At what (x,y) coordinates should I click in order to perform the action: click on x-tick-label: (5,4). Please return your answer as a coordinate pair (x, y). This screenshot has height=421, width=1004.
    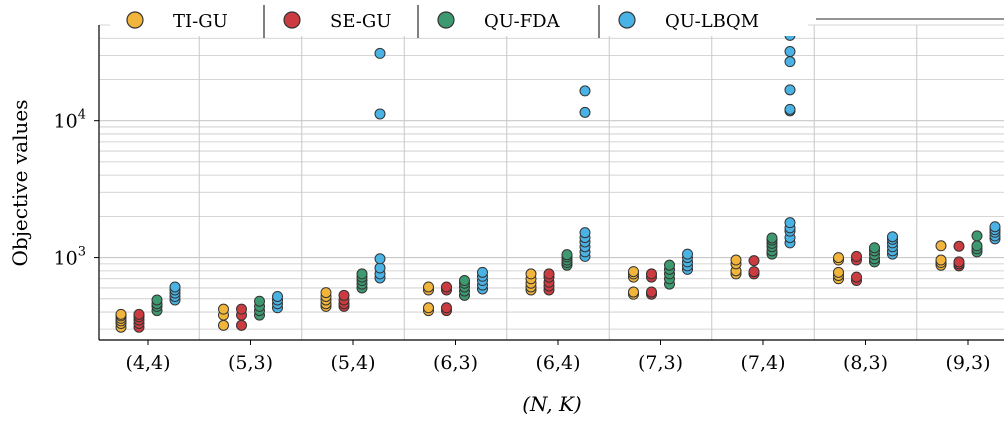
    Looking at the image, I should click on (352, 363).